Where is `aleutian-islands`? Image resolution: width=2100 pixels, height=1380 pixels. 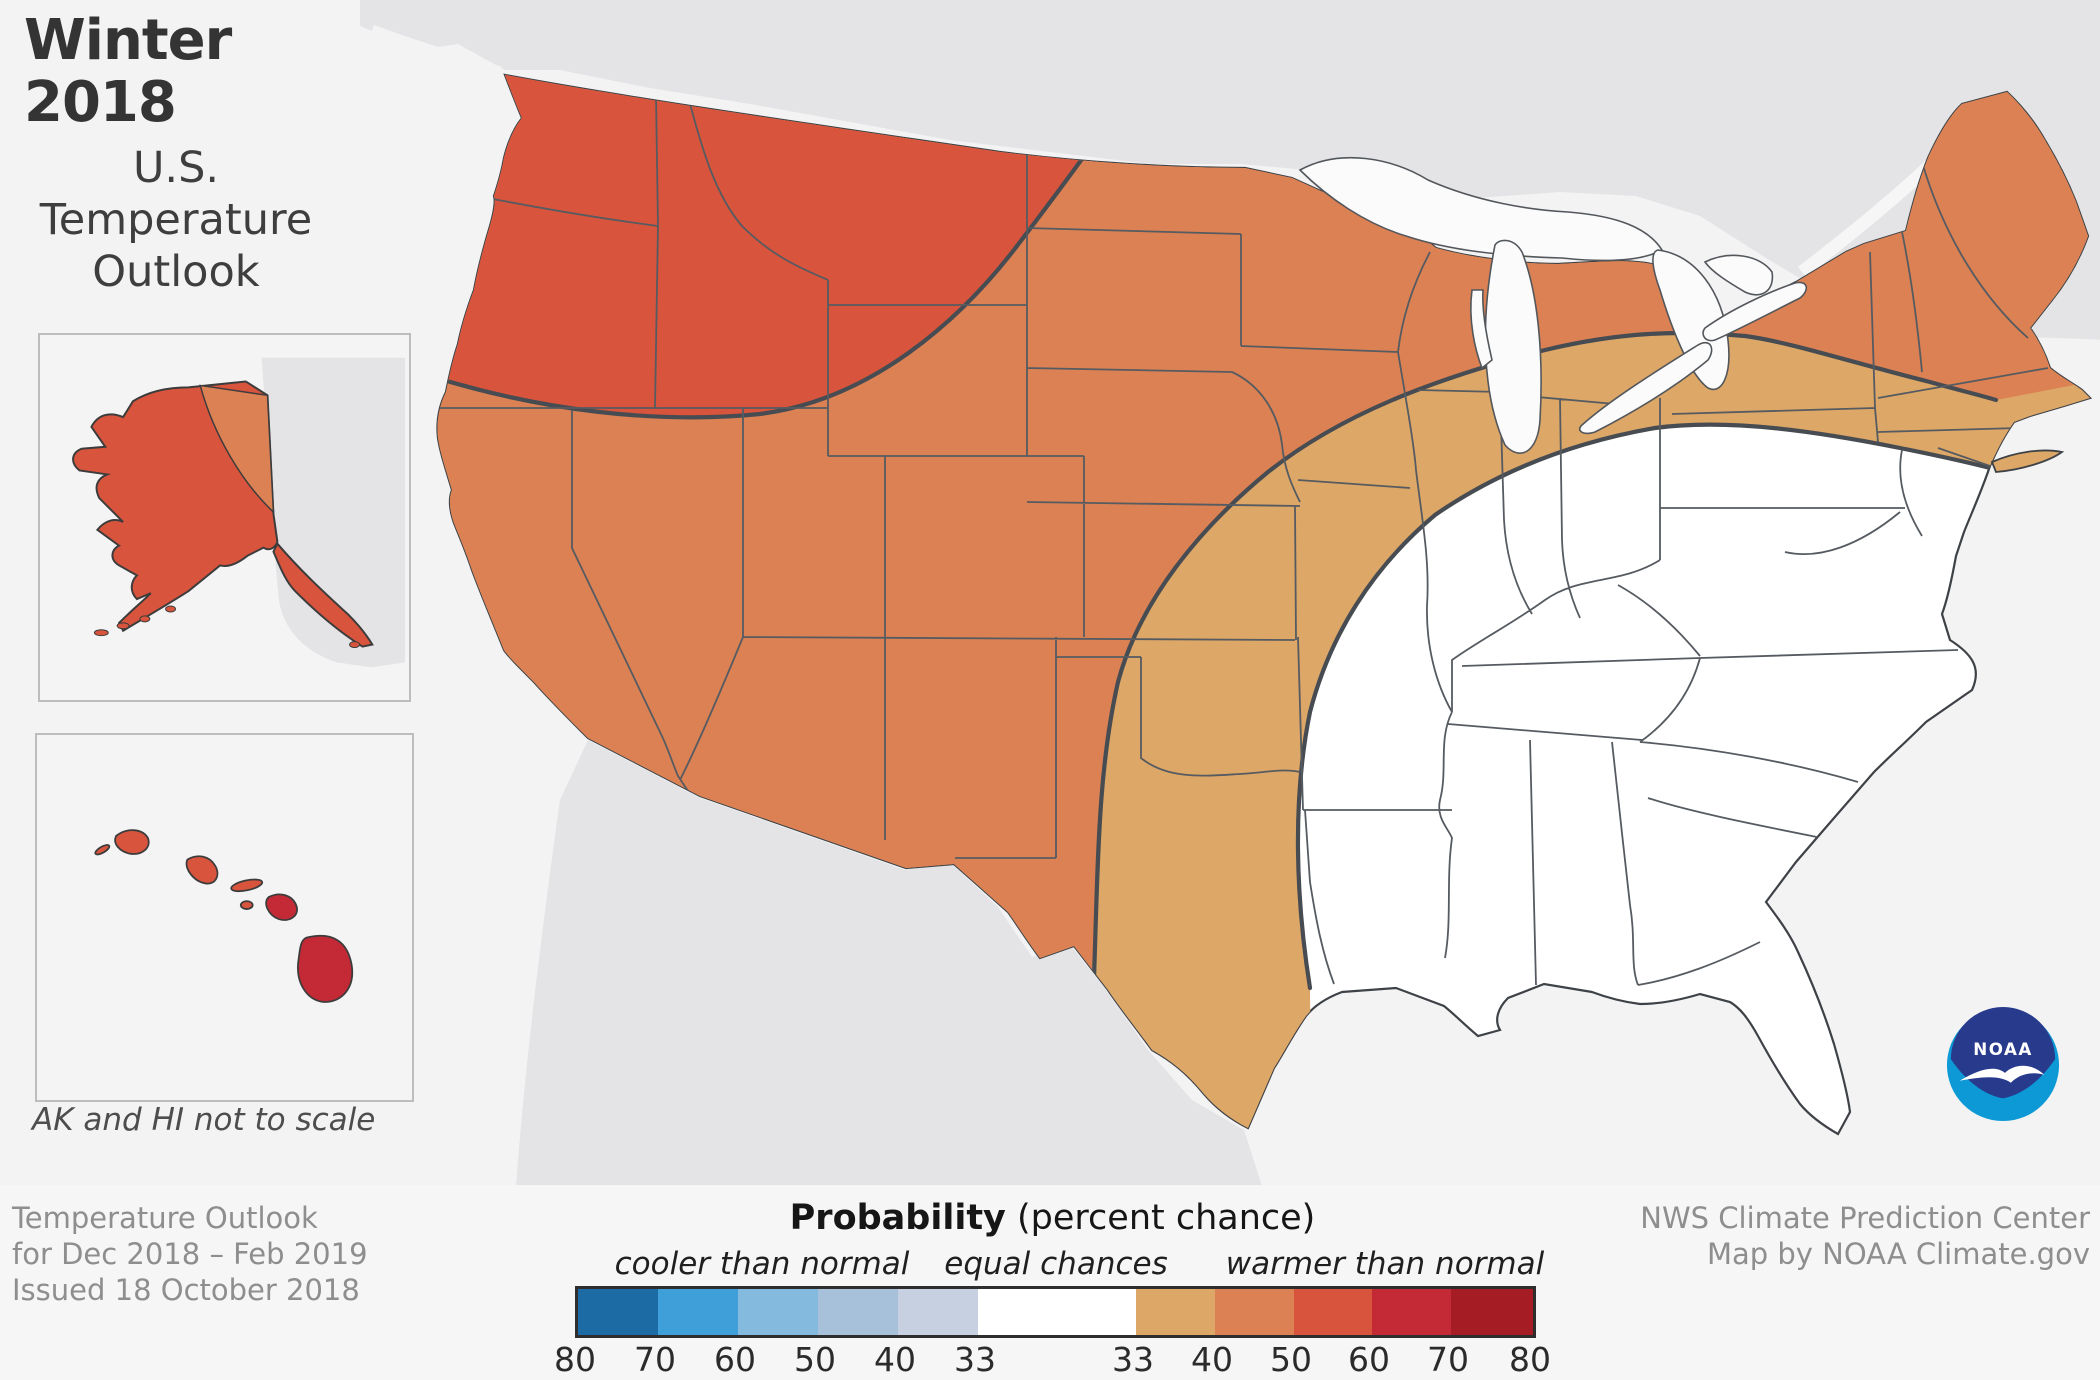 aleutian-islands is located at coordinates (226, 627).